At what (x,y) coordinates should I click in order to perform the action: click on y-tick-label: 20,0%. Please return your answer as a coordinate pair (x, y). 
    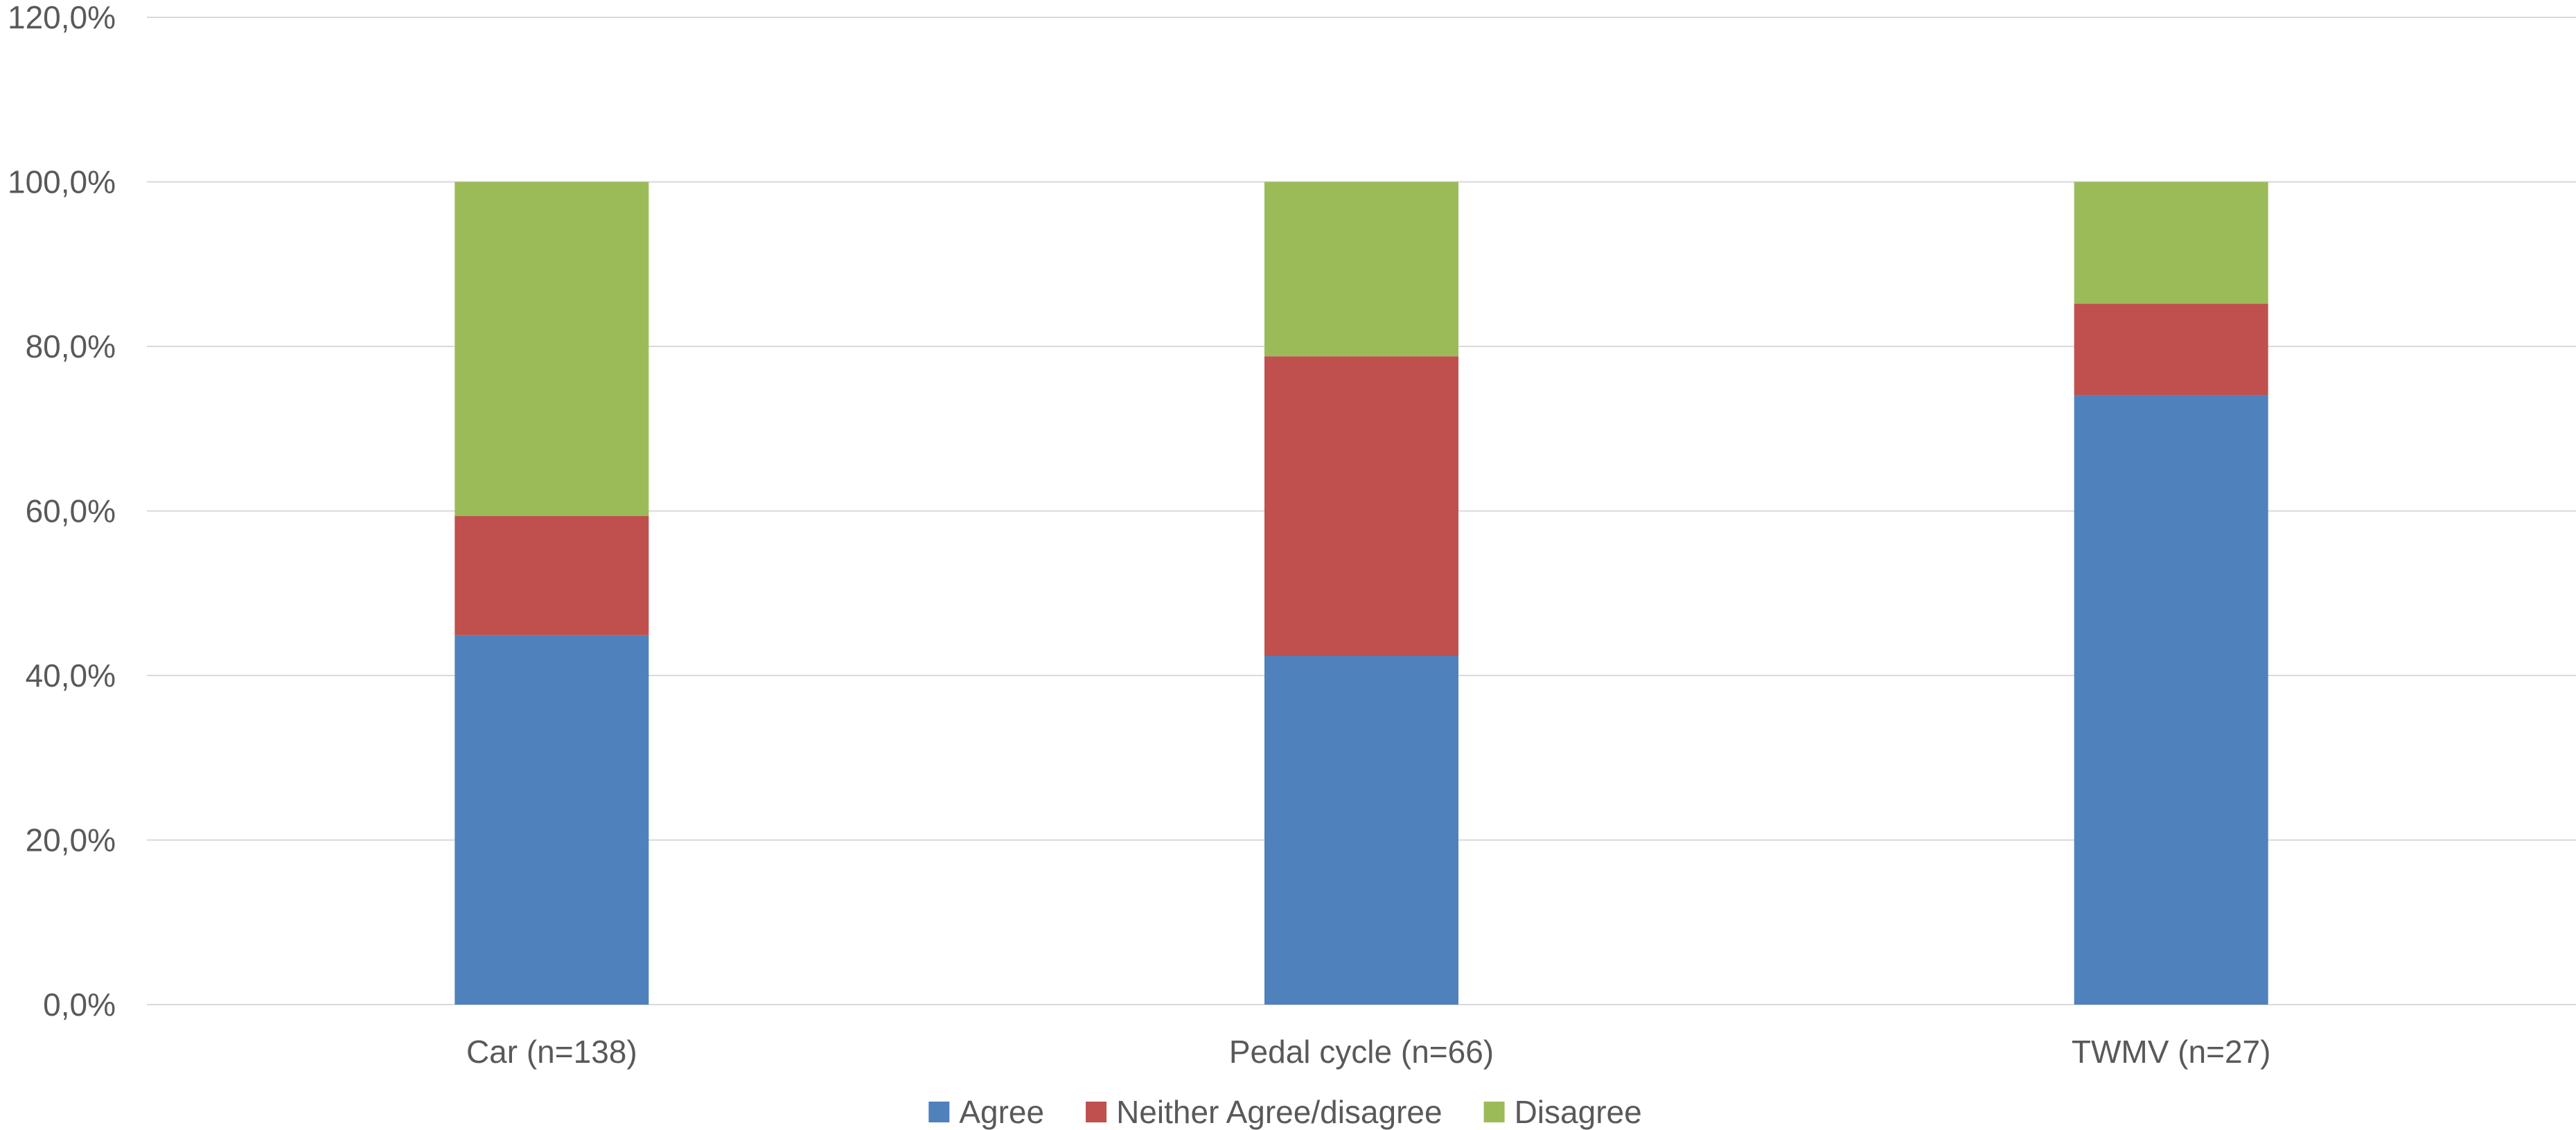
    Looking at the image, I should click on (71, 840).